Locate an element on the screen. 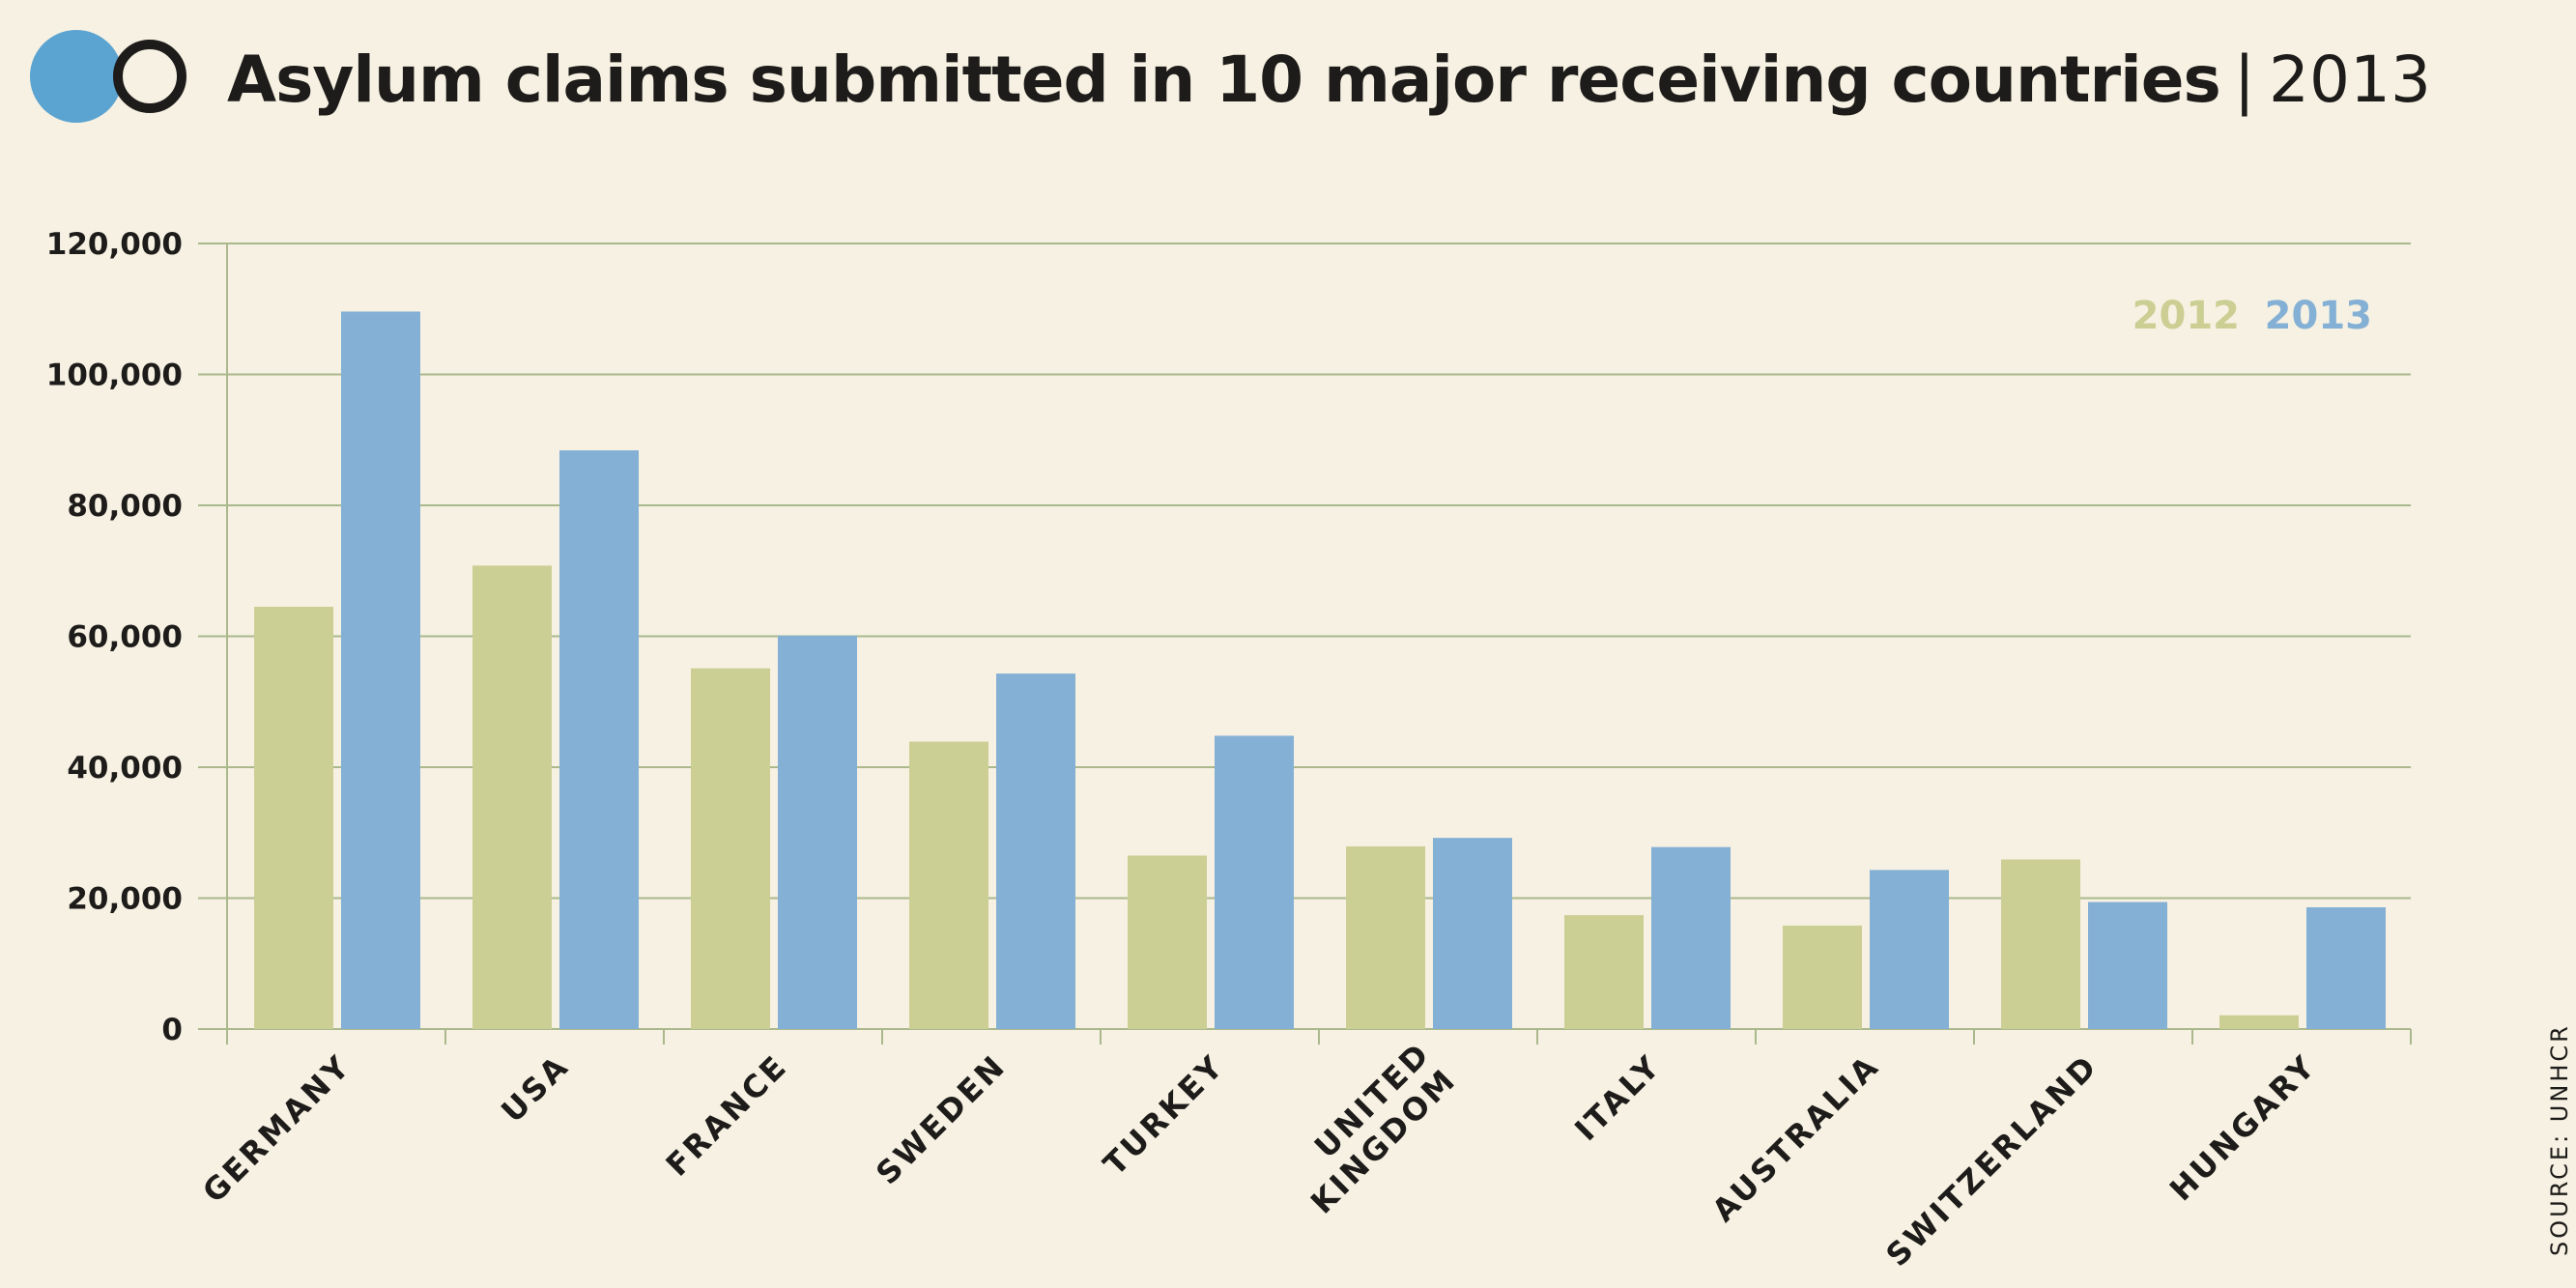 This screenshot has width=2576, height=1288. bar-2013-united-kingdom is located at coordinates (1473, 934).